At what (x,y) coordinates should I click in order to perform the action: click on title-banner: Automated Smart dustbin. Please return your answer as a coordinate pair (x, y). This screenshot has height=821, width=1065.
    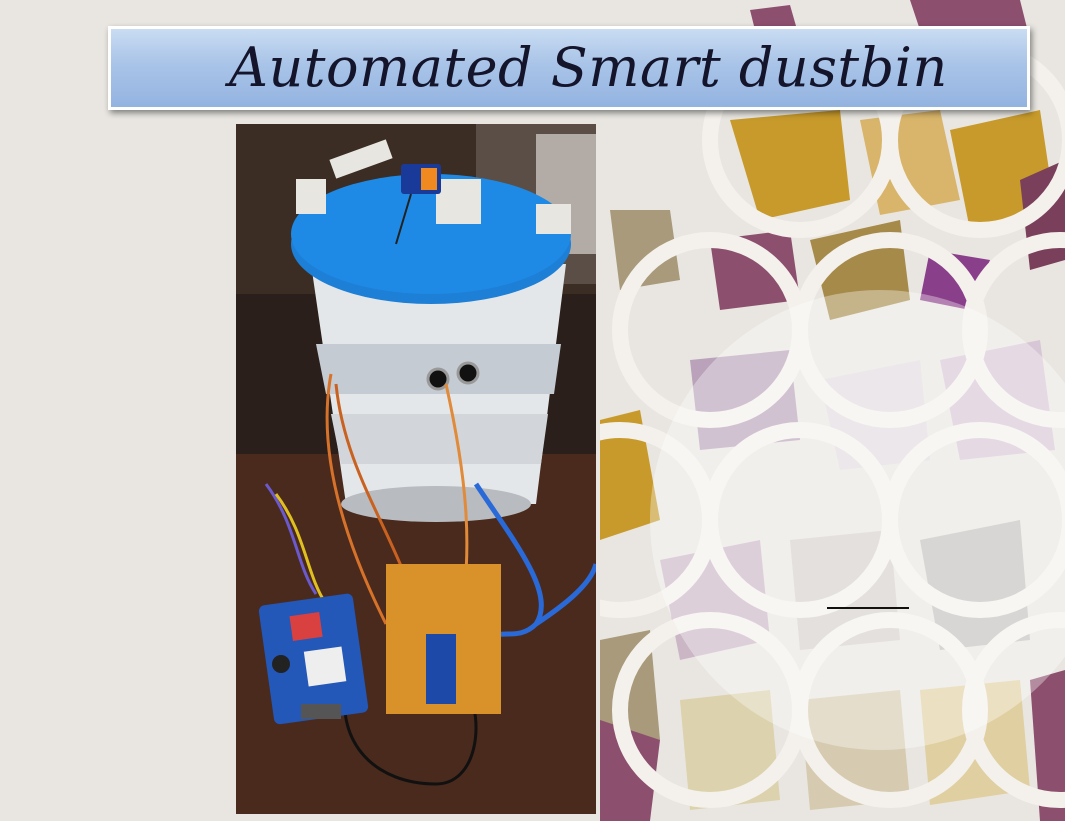
    Looking at the image, I should click on (569, 68).